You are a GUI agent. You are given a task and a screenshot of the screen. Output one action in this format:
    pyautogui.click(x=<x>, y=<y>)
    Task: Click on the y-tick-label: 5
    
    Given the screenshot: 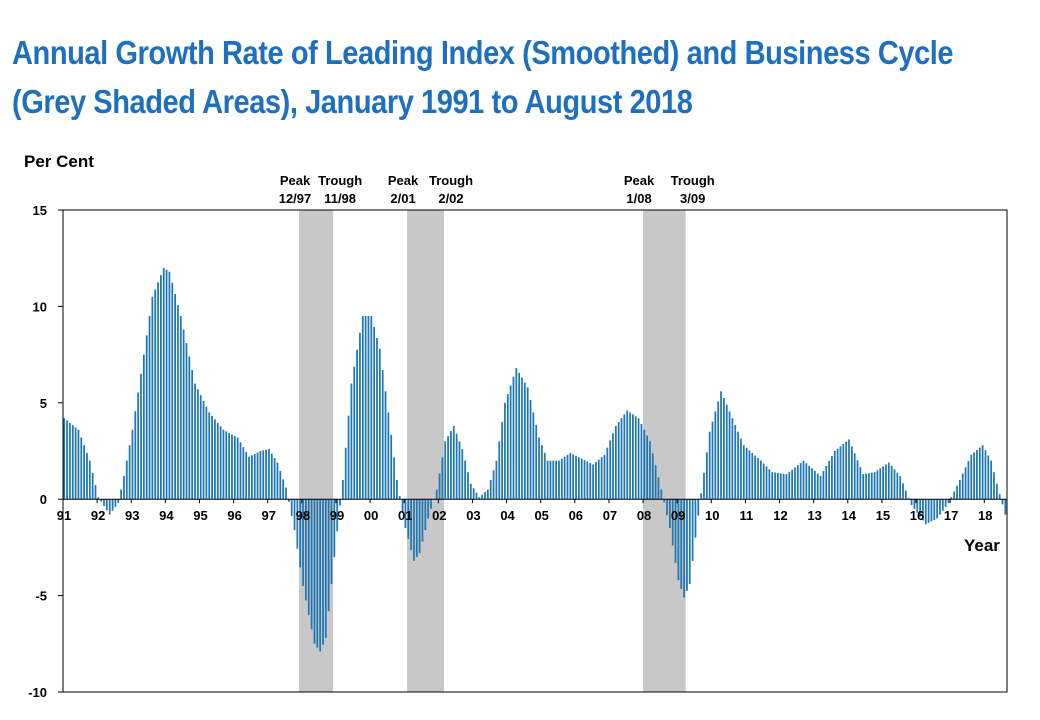 What is the action you would take?
    pyautogui.click(x=43, y=403)
    